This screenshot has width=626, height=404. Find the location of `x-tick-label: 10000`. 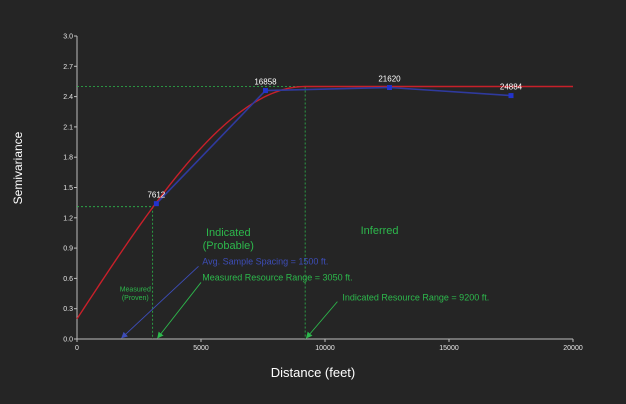

x-tick-label: 10000 is located at coordinates (325, 348).